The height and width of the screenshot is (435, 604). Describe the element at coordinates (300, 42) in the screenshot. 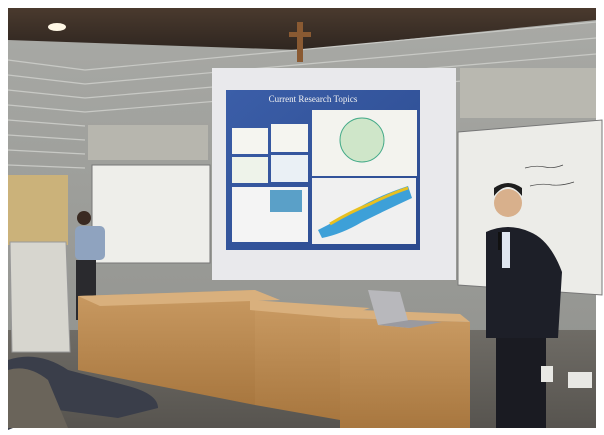

I see `cross` at that location.